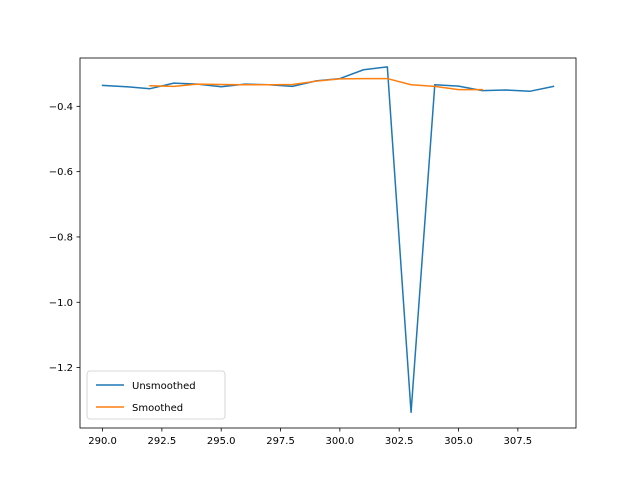 The width and height of the screenshot is (640, 480). I want to click on legend-unsmoothed-label: Unsmoothed, so click(164, 386).